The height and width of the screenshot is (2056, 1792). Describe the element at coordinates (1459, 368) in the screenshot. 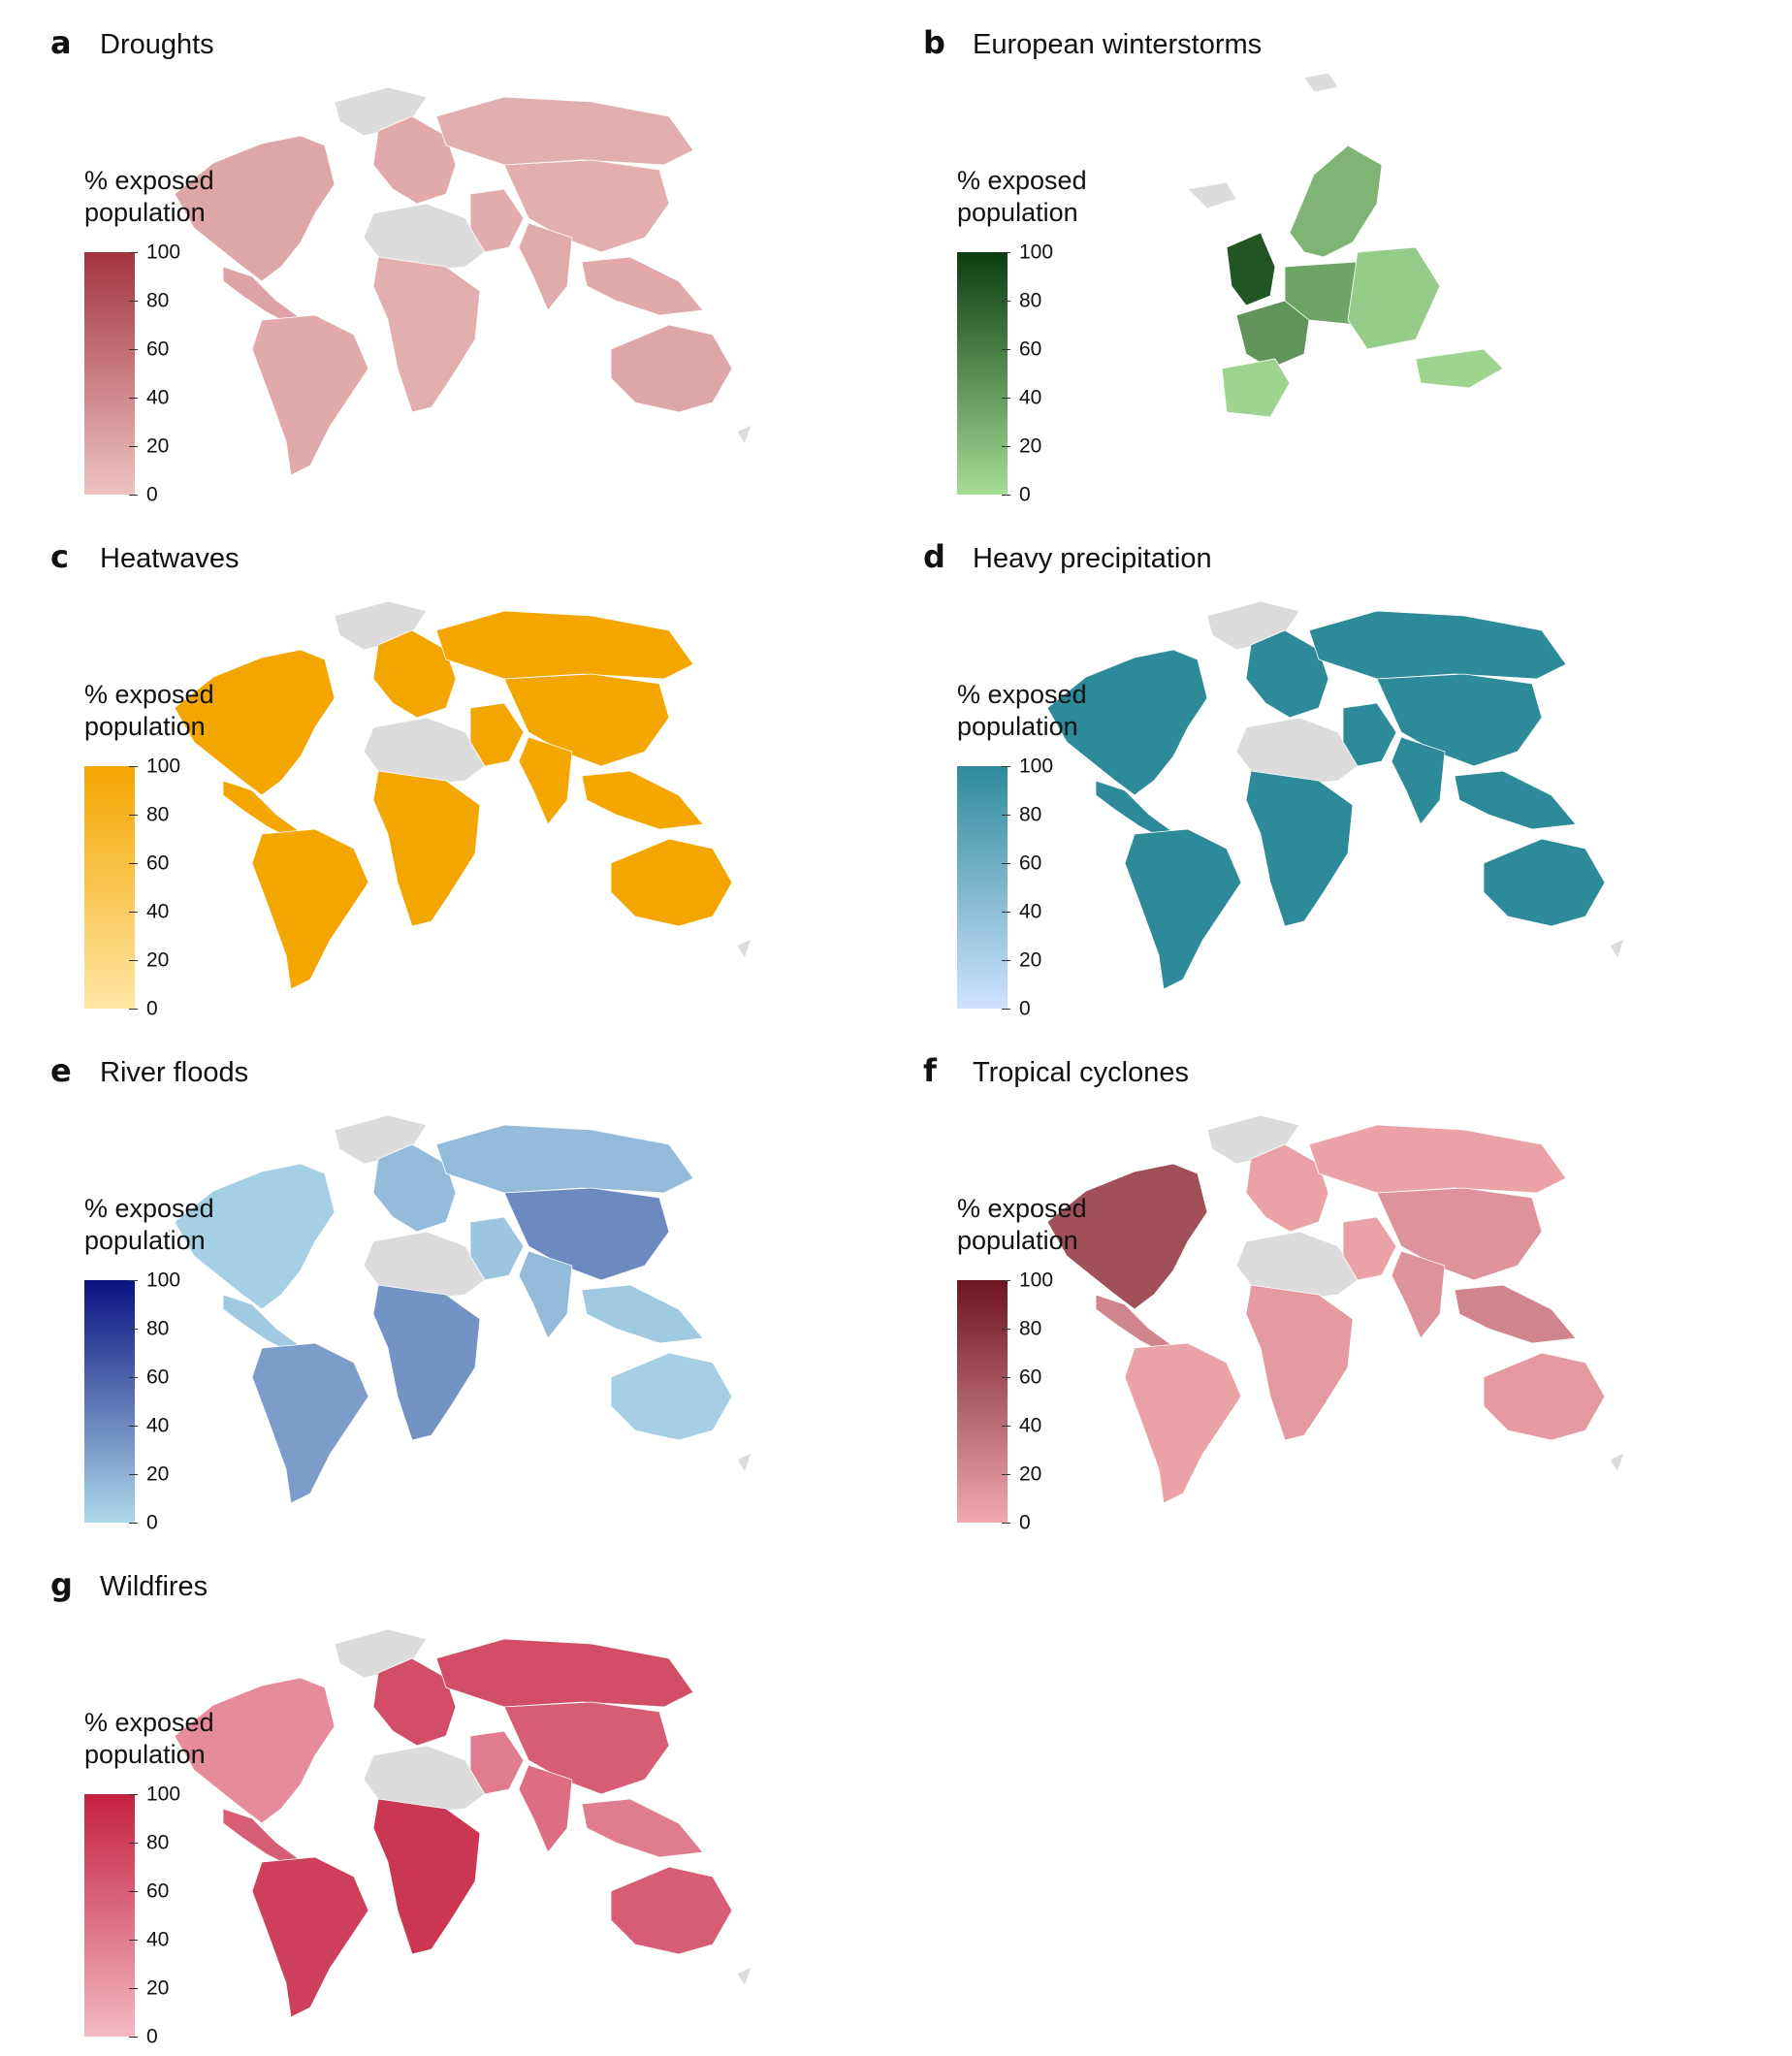

I see `region-turkey` at that location.